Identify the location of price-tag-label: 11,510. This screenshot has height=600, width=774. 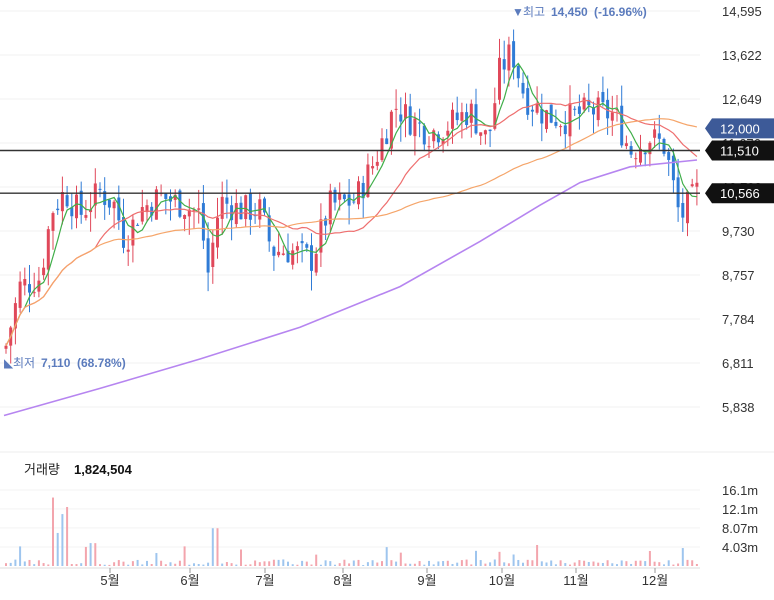
(739, 151).